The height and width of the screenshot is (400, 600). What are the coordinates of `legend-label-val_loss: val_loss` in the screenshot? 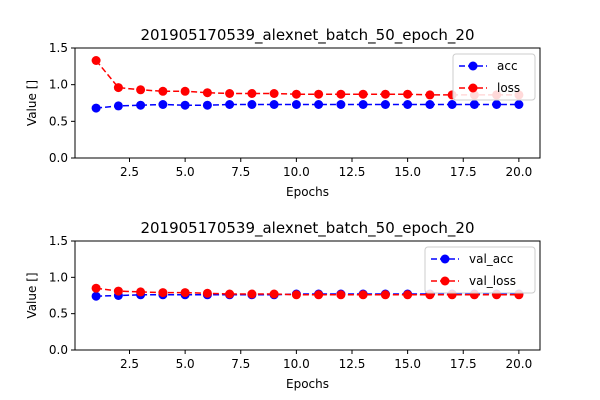 It's located at (492, 281).